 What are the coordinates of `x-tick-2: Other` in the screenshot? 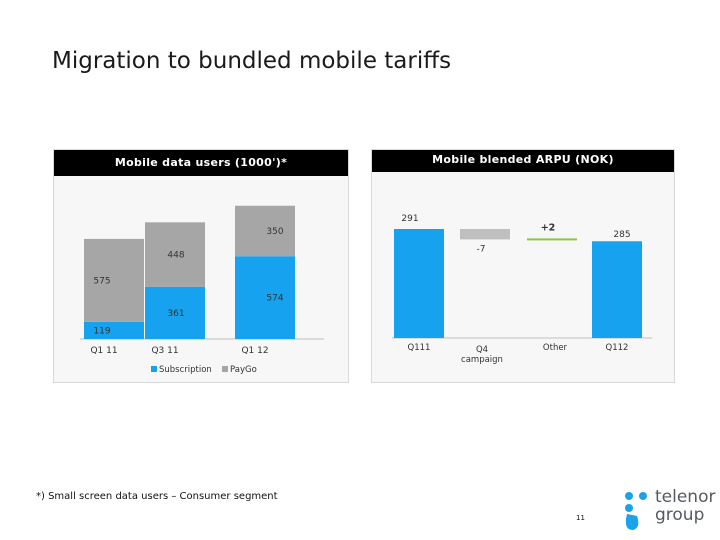 It's located at (555, 348).